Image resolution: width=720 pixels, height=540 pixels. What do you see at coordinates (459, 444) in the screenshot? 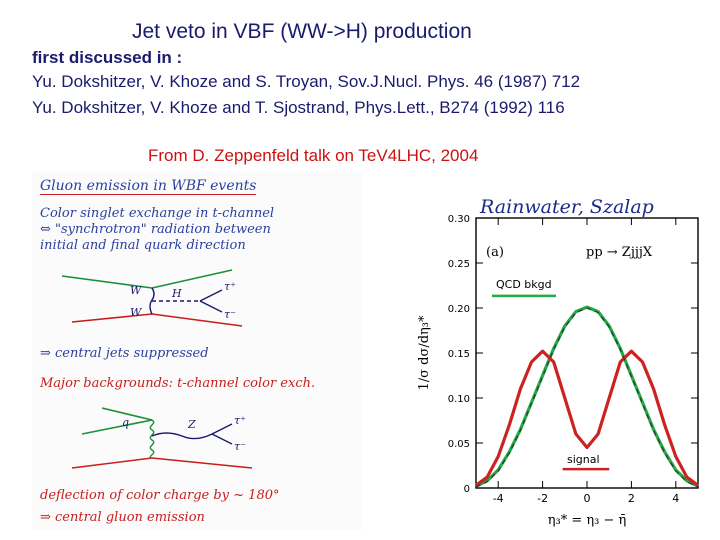
I see `y-tick-label: 0.05` at bounding box center [459, 444].